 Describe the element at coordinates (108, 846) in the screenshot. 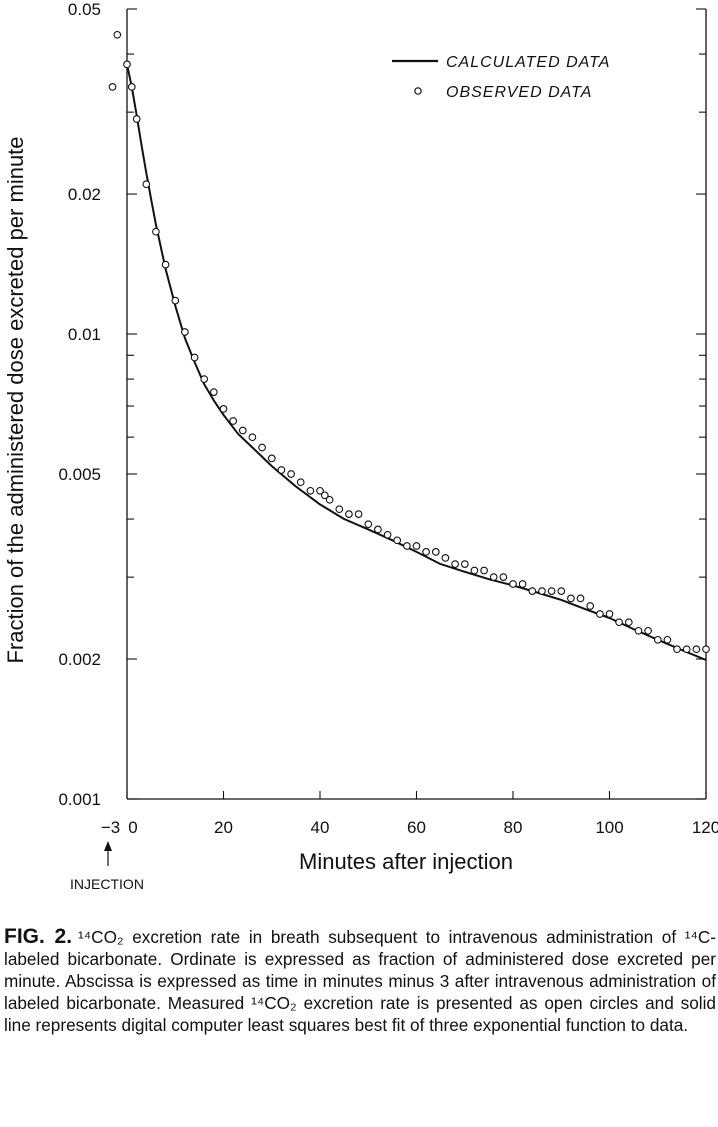

I see `injection-arrow-icon` at that location.